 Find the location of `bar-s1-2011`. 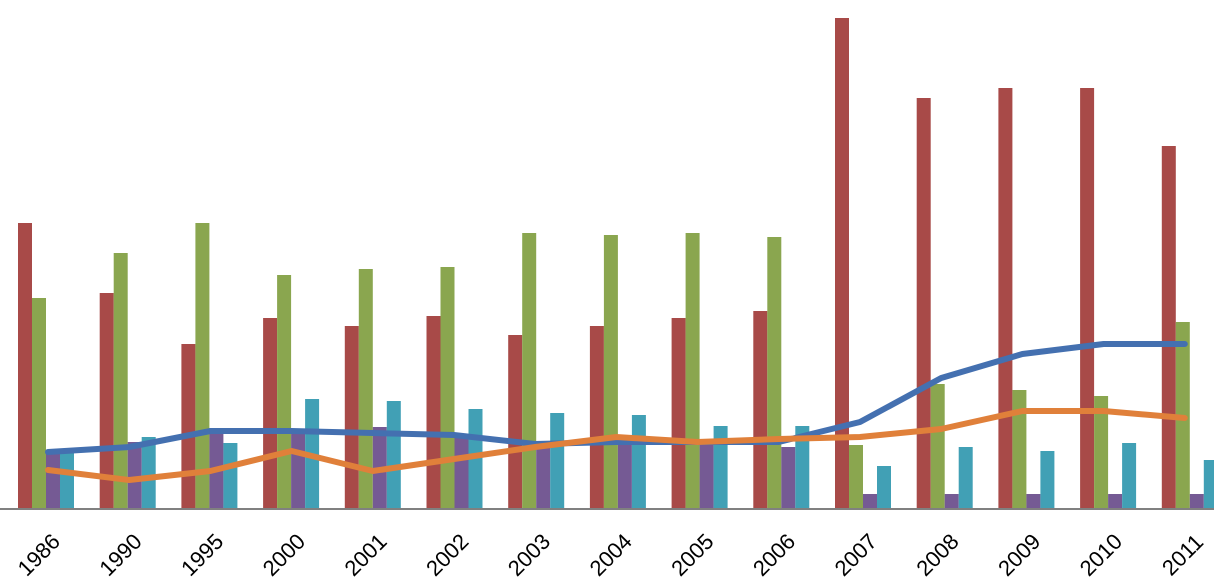

bar-s1-2011 is located at coordinates (1168, 327).